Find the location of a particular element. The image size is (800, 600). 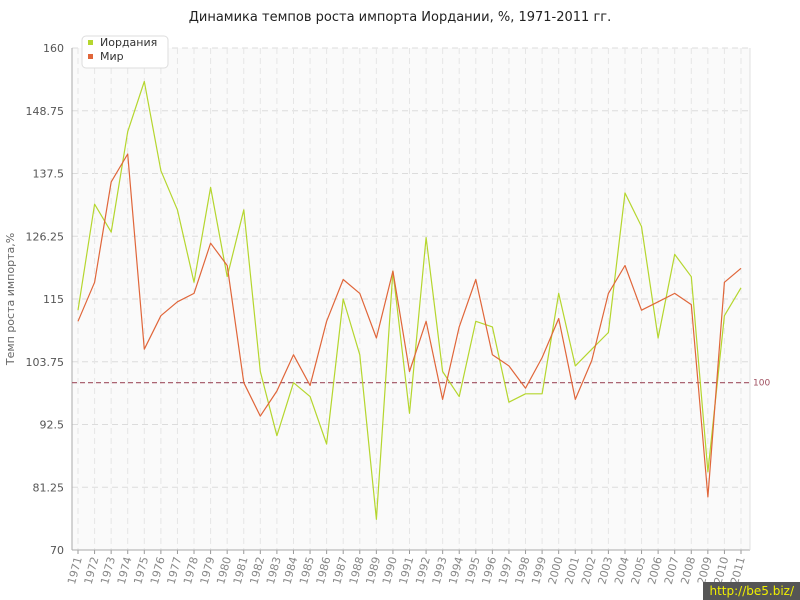

y-tick-label: 92.5 is located at coordinates (52, 425).